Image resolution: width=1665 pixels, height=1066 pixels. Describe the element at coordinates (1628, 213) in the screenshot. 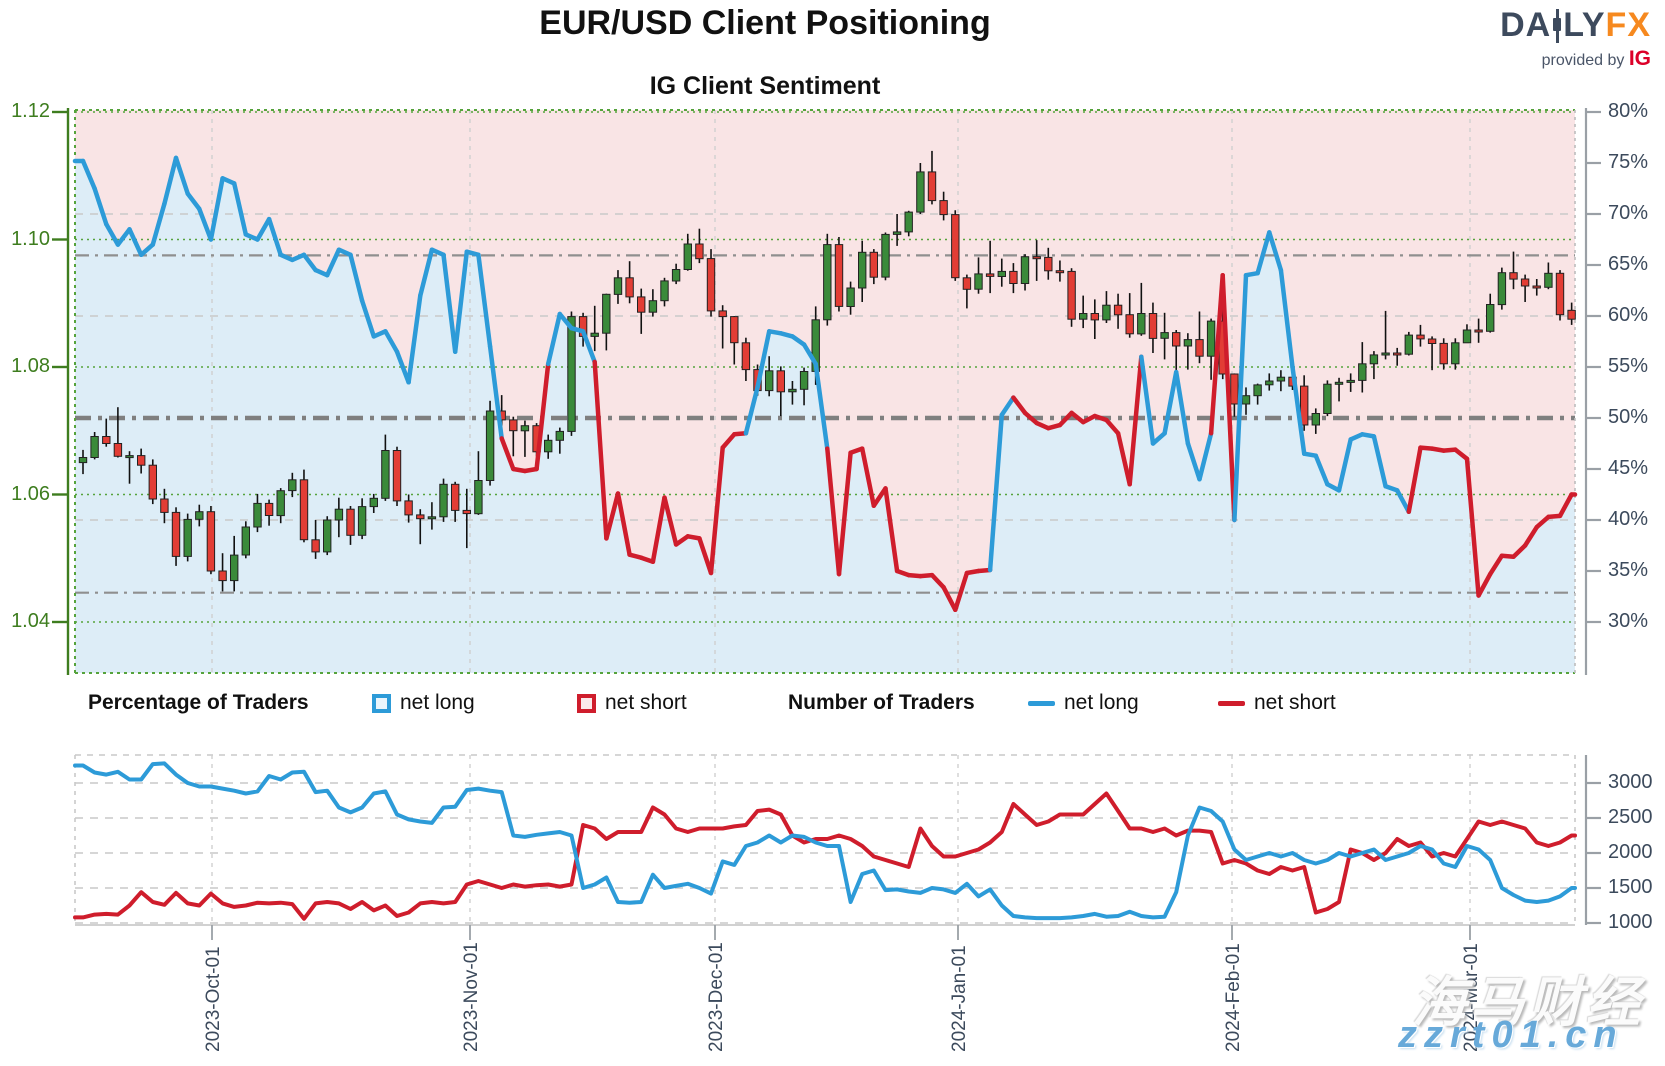

I see `pct-axis-label: 70%` at that location.